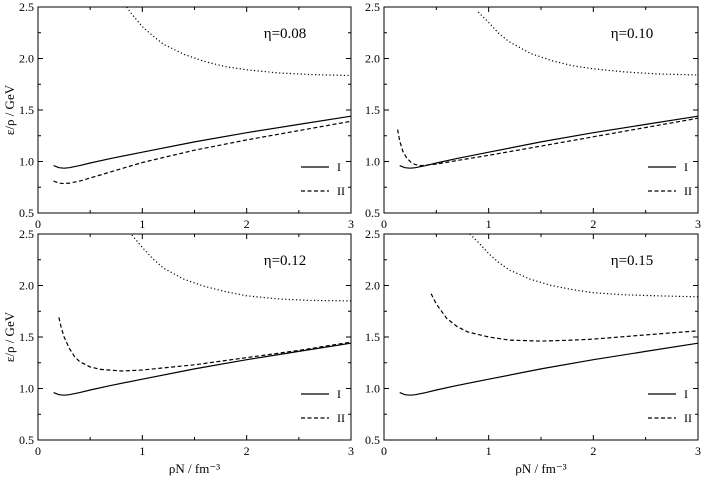  Describe the element at coordinates (632, 261) in the screenshot. I see `panel-label: η=0.15` at that location.